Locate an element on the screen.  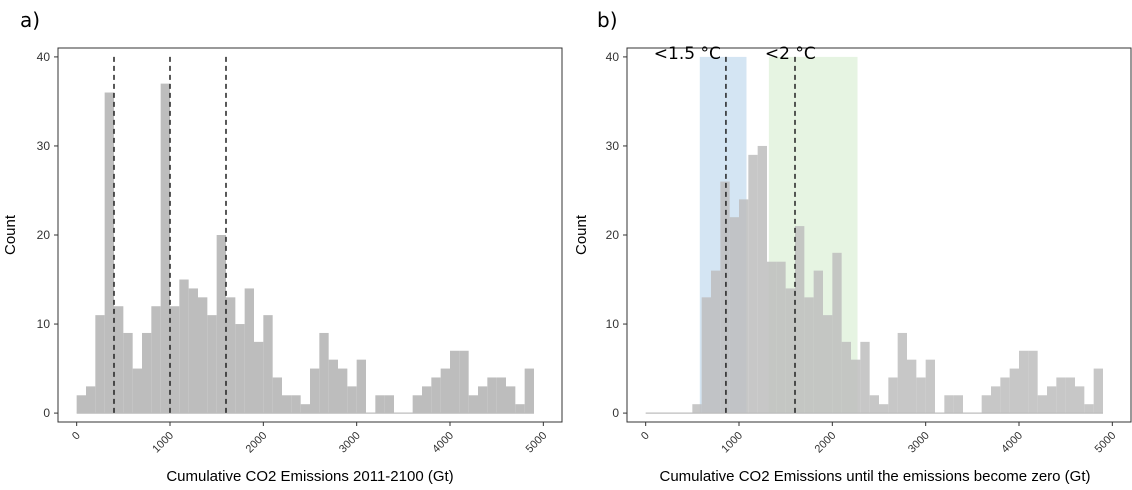
panel-a-y-ticks: 0 10 20 30 40 is located at coordinates (47, 235).